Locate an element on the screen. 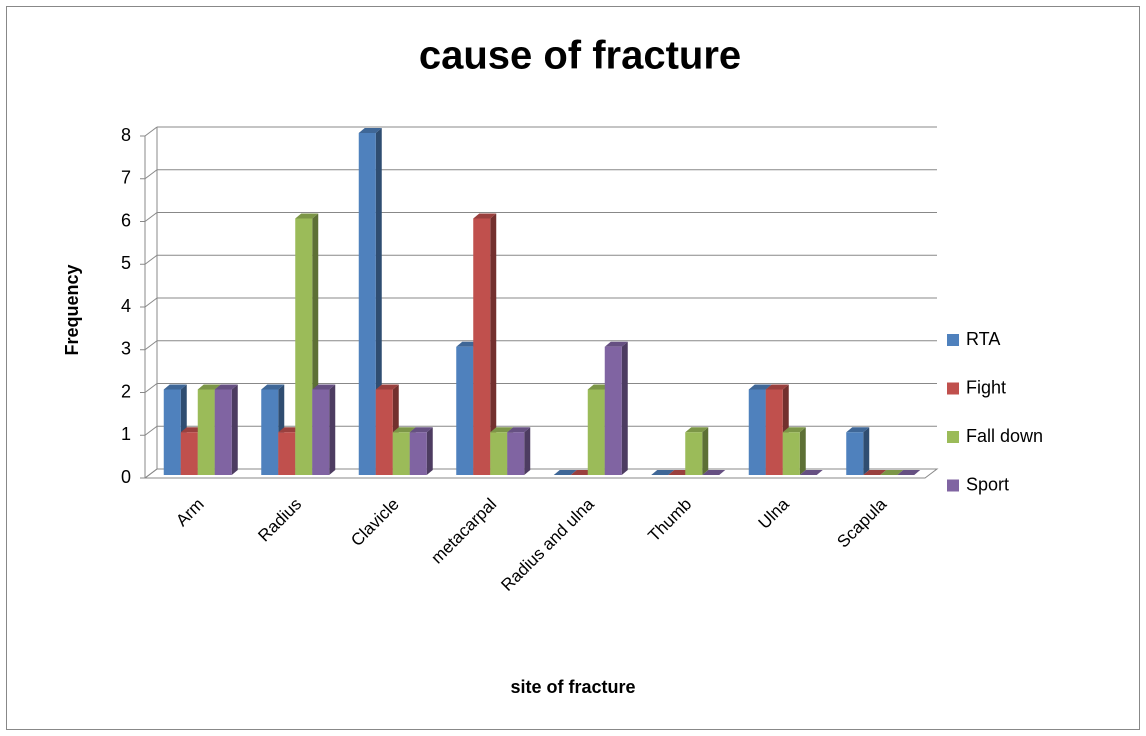 The height and width of the screenshot is (736, 1146). x-axis-title: site of fracture is located at coordinates (572, 687).